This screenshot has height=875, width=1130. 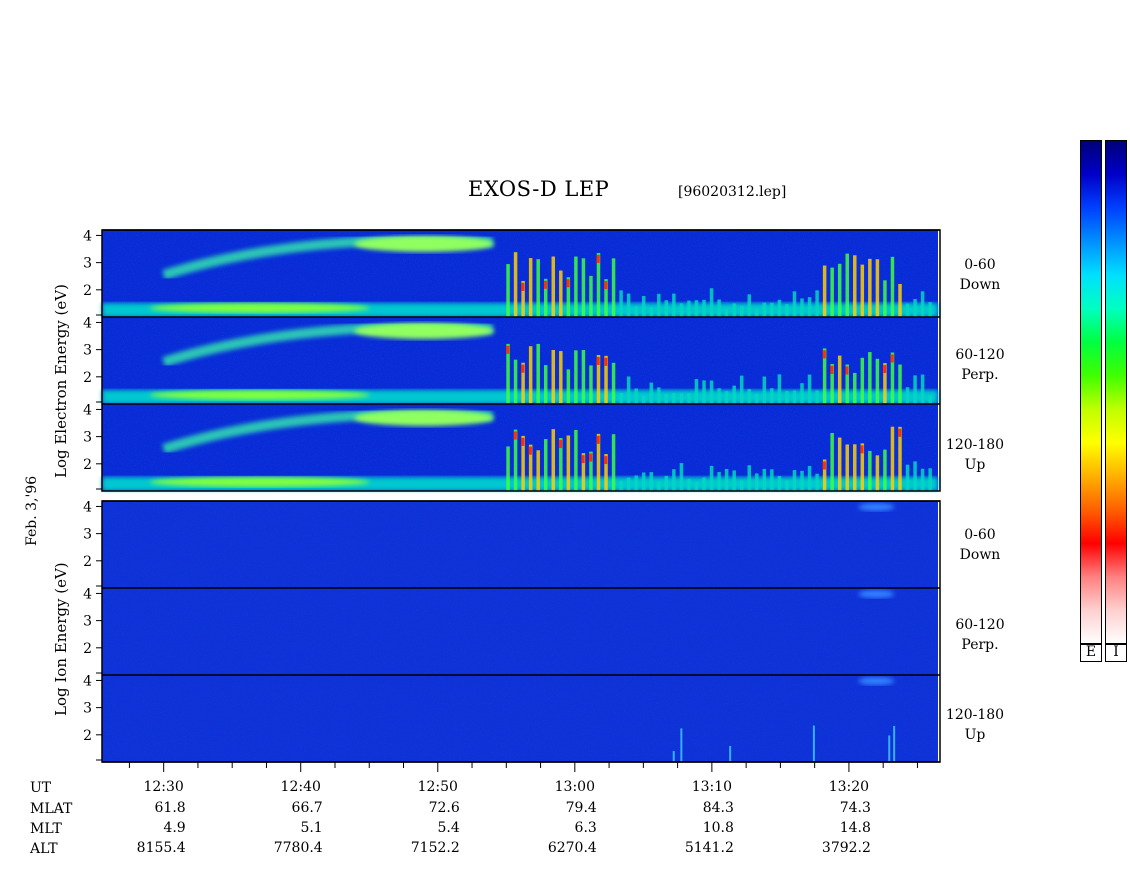 What do you see at coordinates (163, 787) in the screenshot?
I see `x-tick-label: 12:30` at bounding box center [163, 787].